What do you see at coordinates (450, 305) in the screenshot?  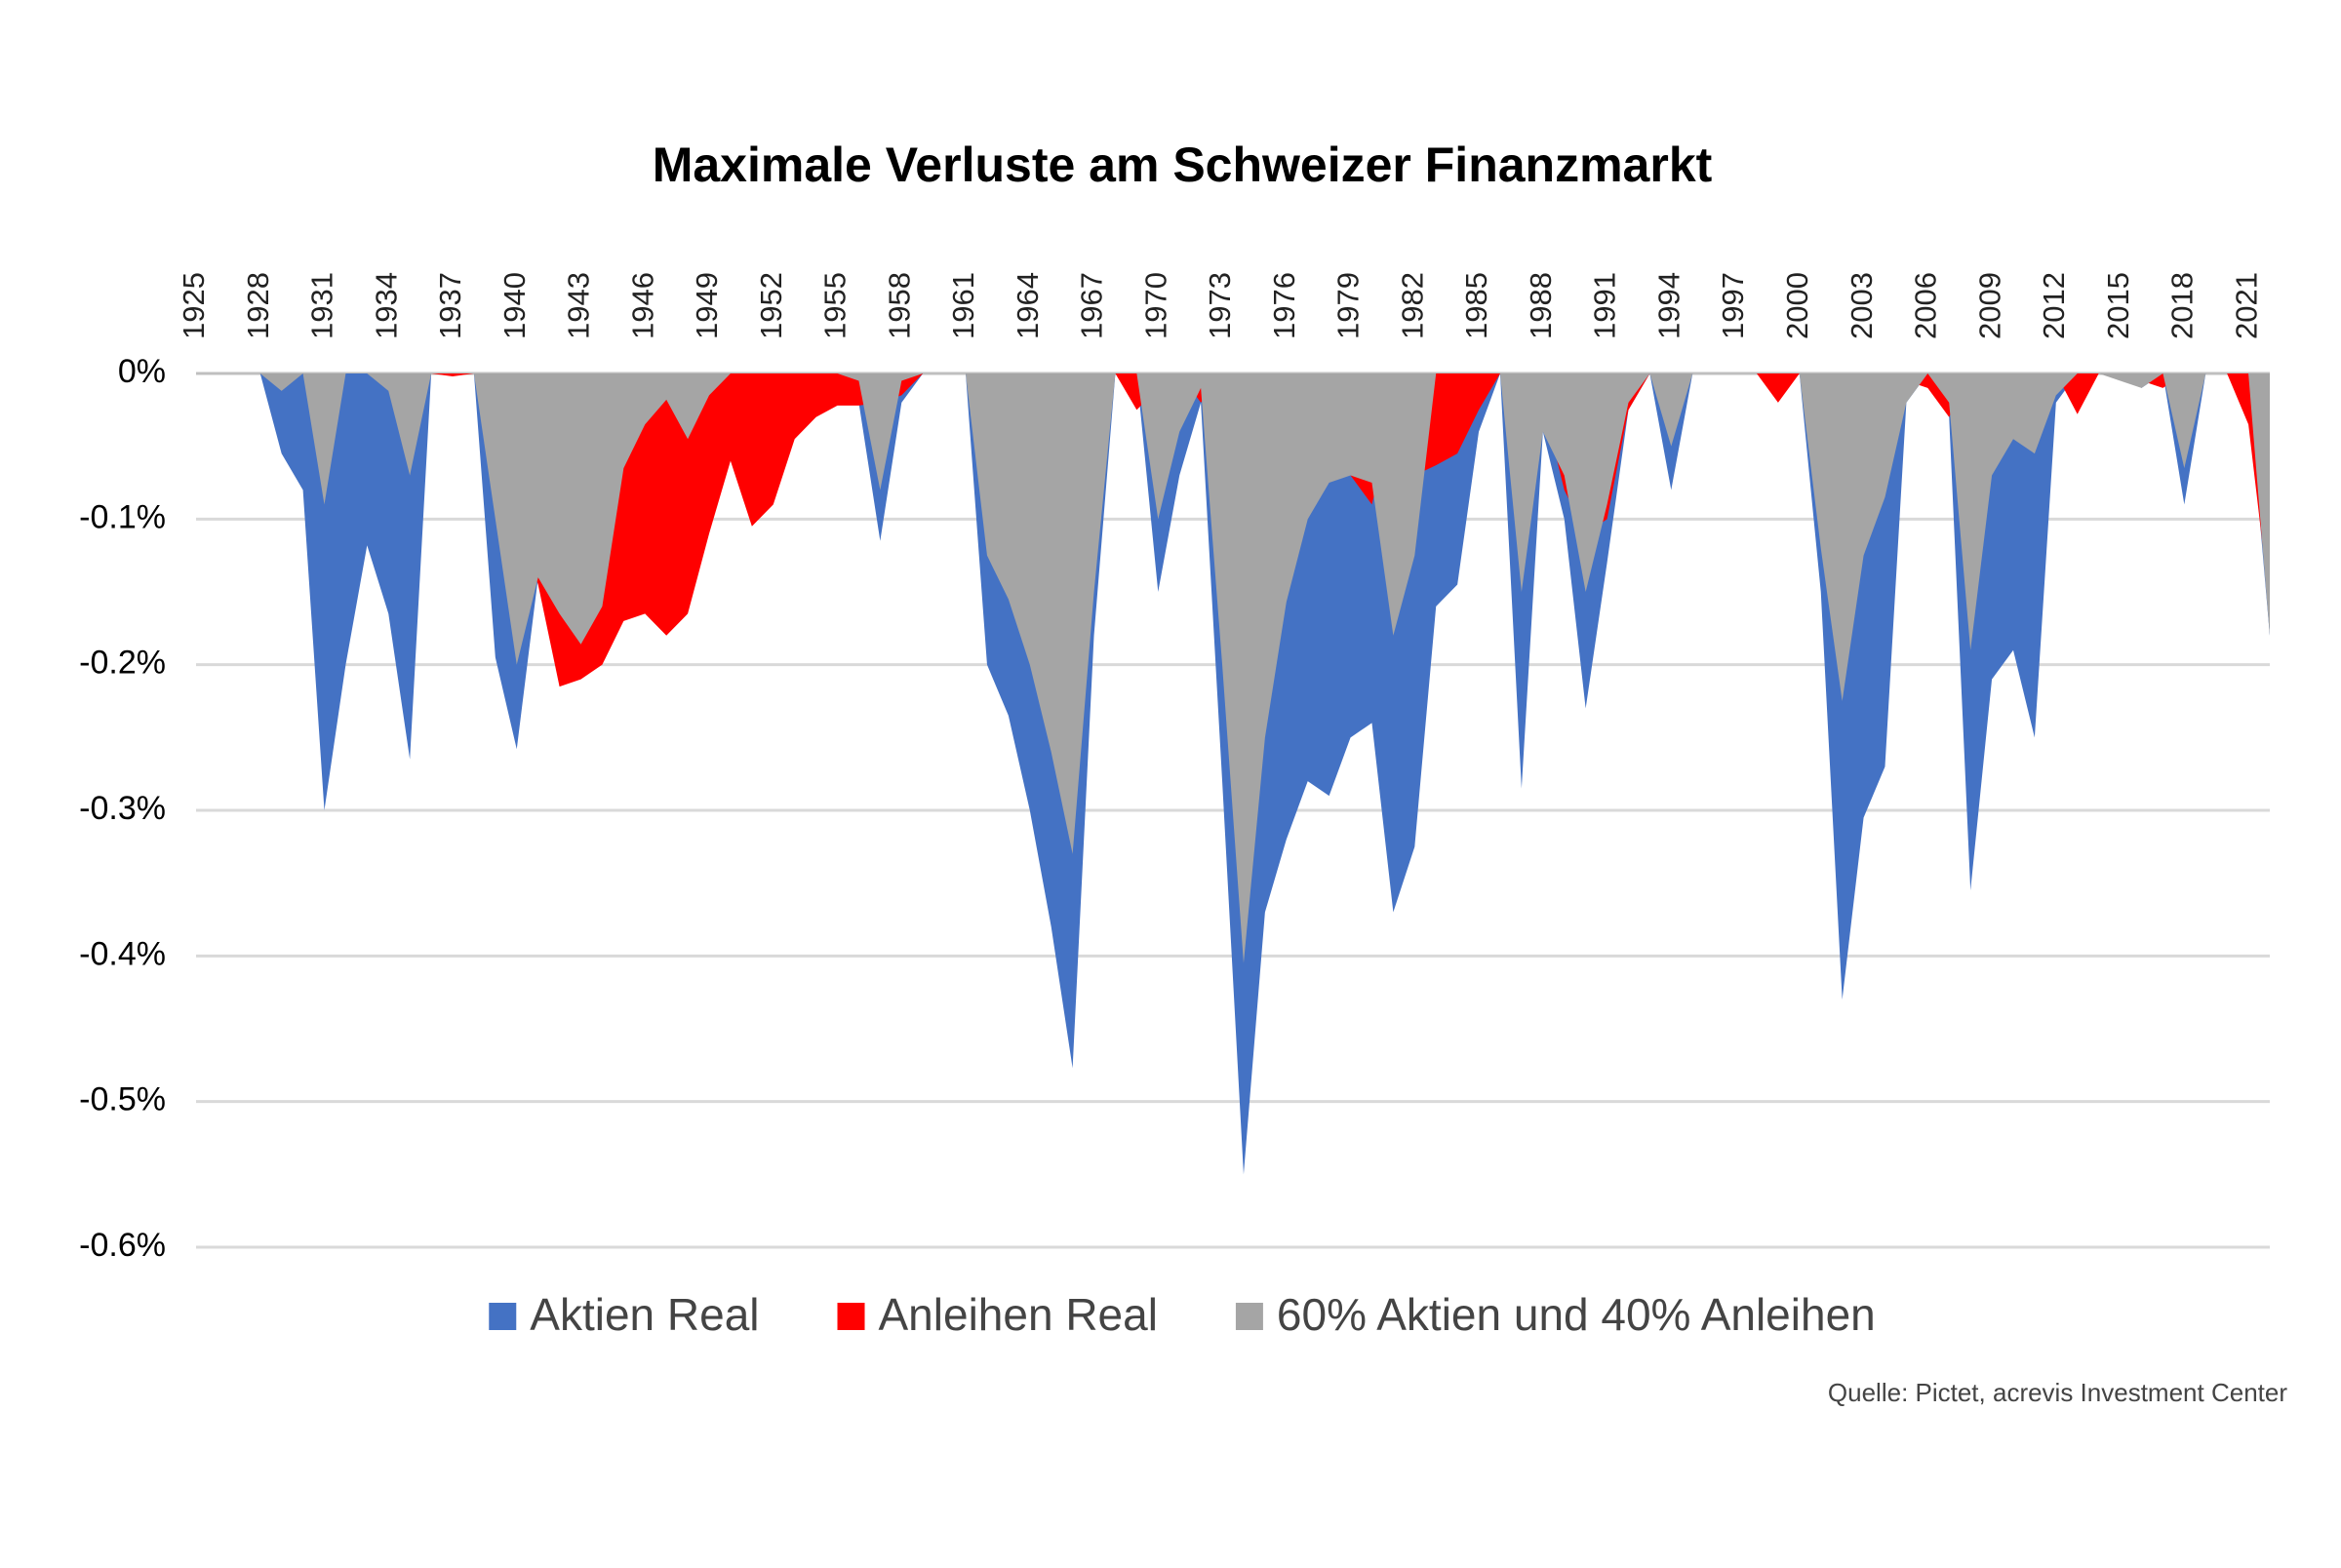 I see `x-tick-label: 1937` at bounding box center [450, 305].